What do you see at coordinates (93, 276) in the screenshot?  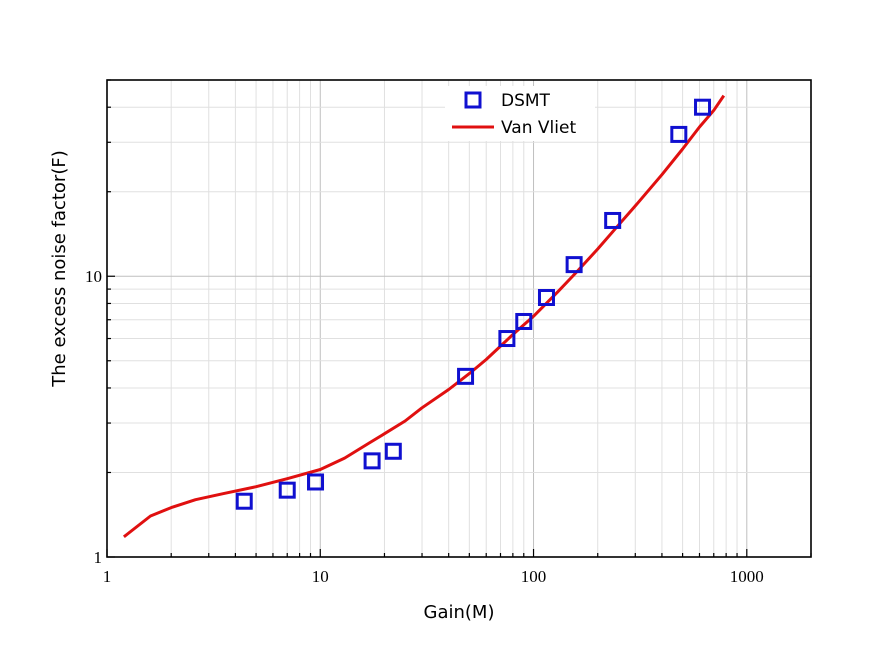 I see `y-tick-label: 10` at bounding box center [93, 276].